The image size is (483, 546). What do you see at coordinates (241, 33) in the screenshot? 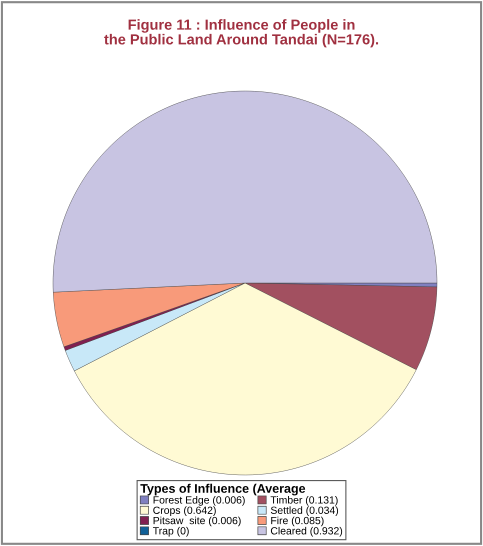
I see `chart-title: Figure 11 : Influence of People in the Public Land Around Tandai (N=176).` at bounding box center [241, 33].